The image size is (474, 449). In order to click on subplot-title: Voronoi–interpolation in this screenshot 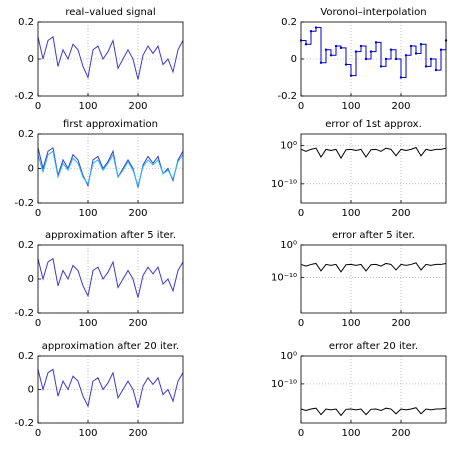, I will do `click(373, 12)`.